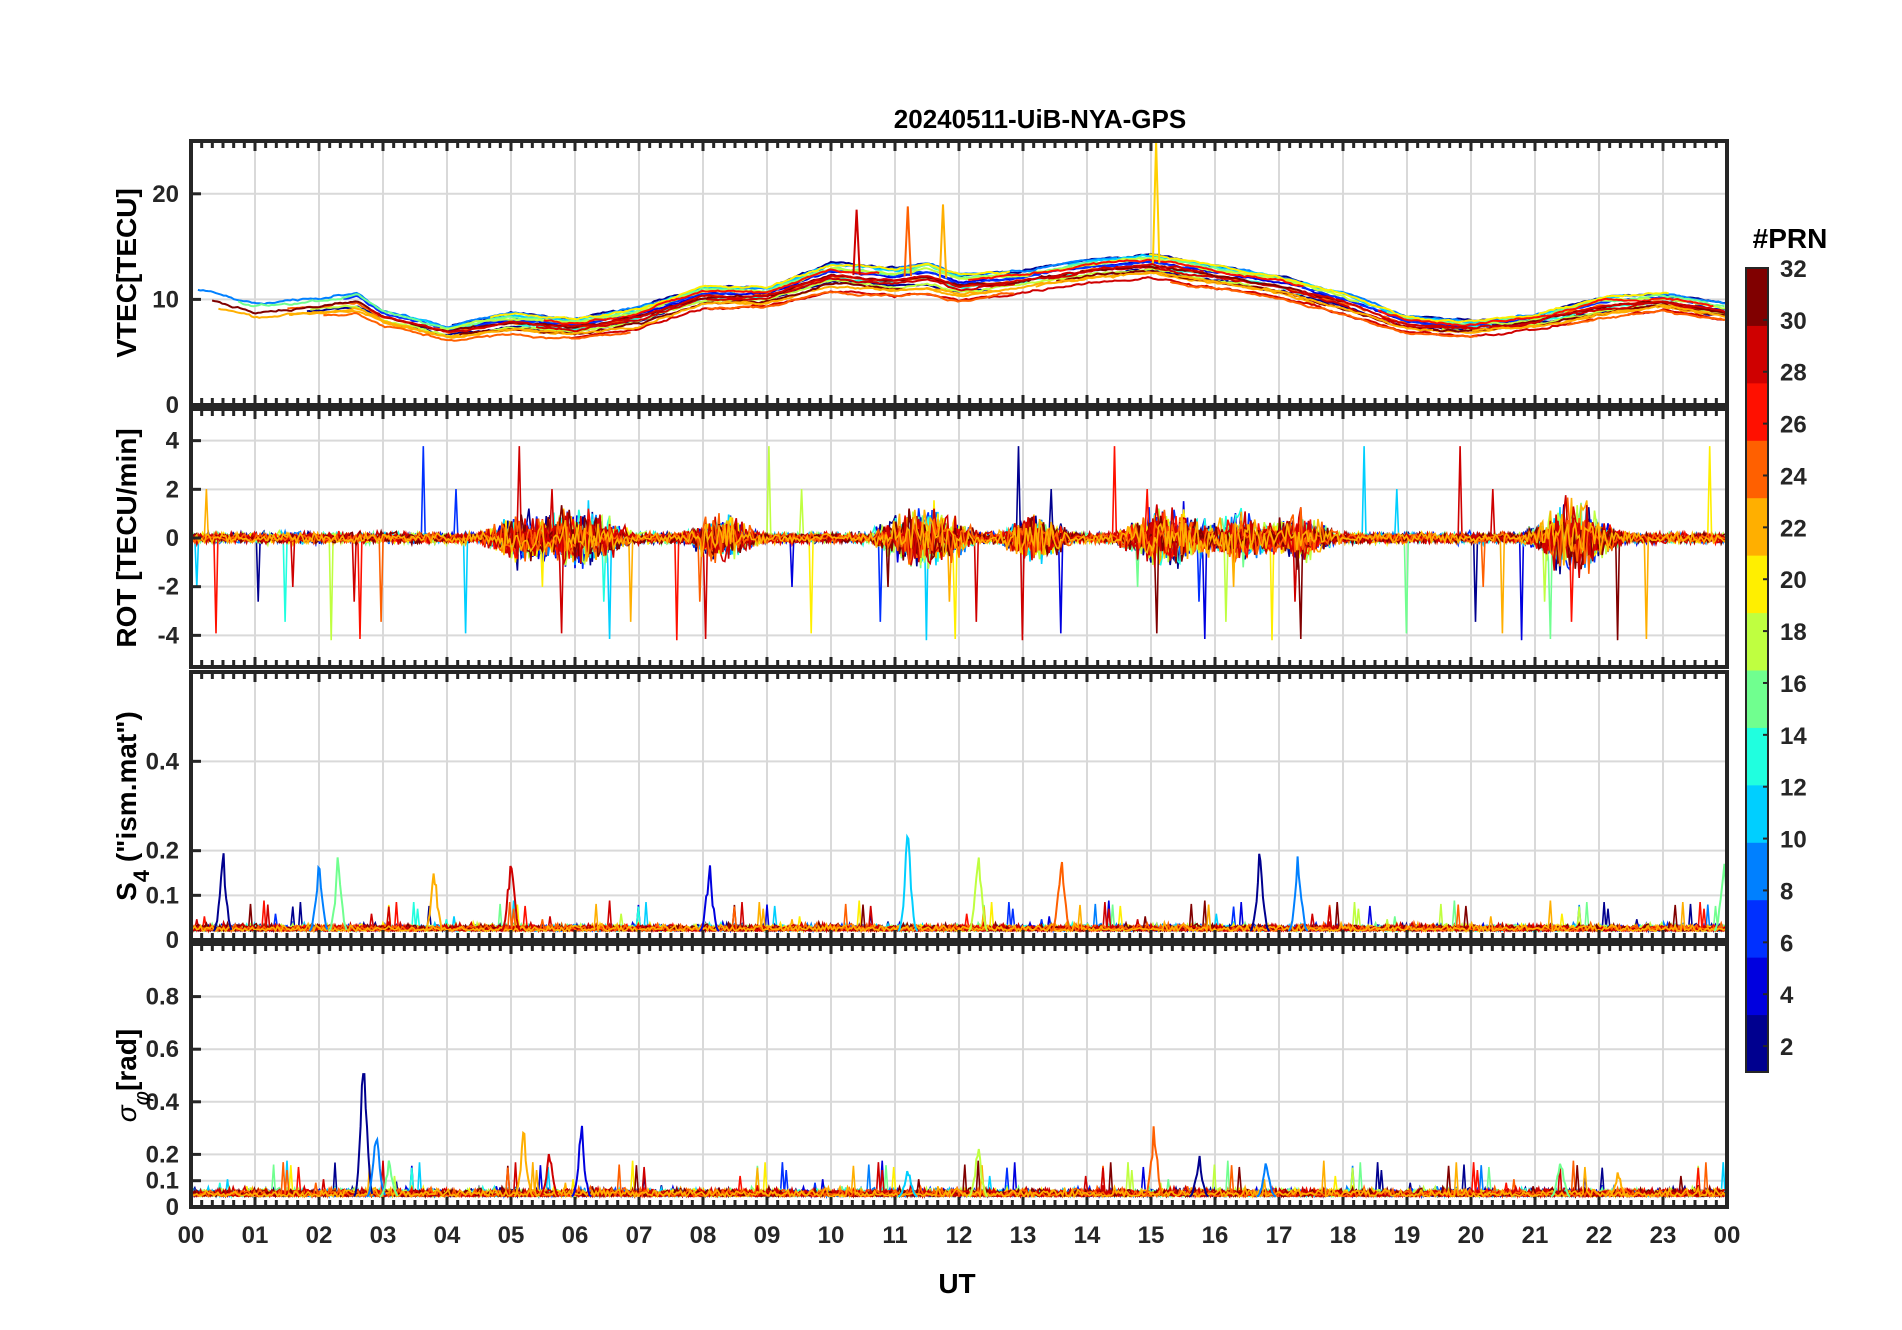  What do you see at coordinates (1599, 1235) in the screenshot?
I see `x-tick-label: 22` at bounding box center [1599, 1235].